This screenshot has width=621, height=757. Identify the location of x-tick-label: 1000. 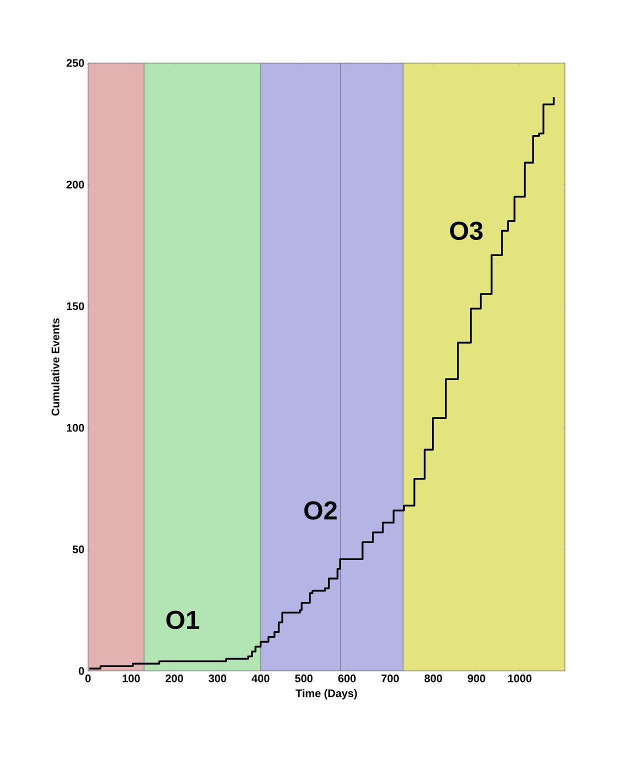
(520, 678).